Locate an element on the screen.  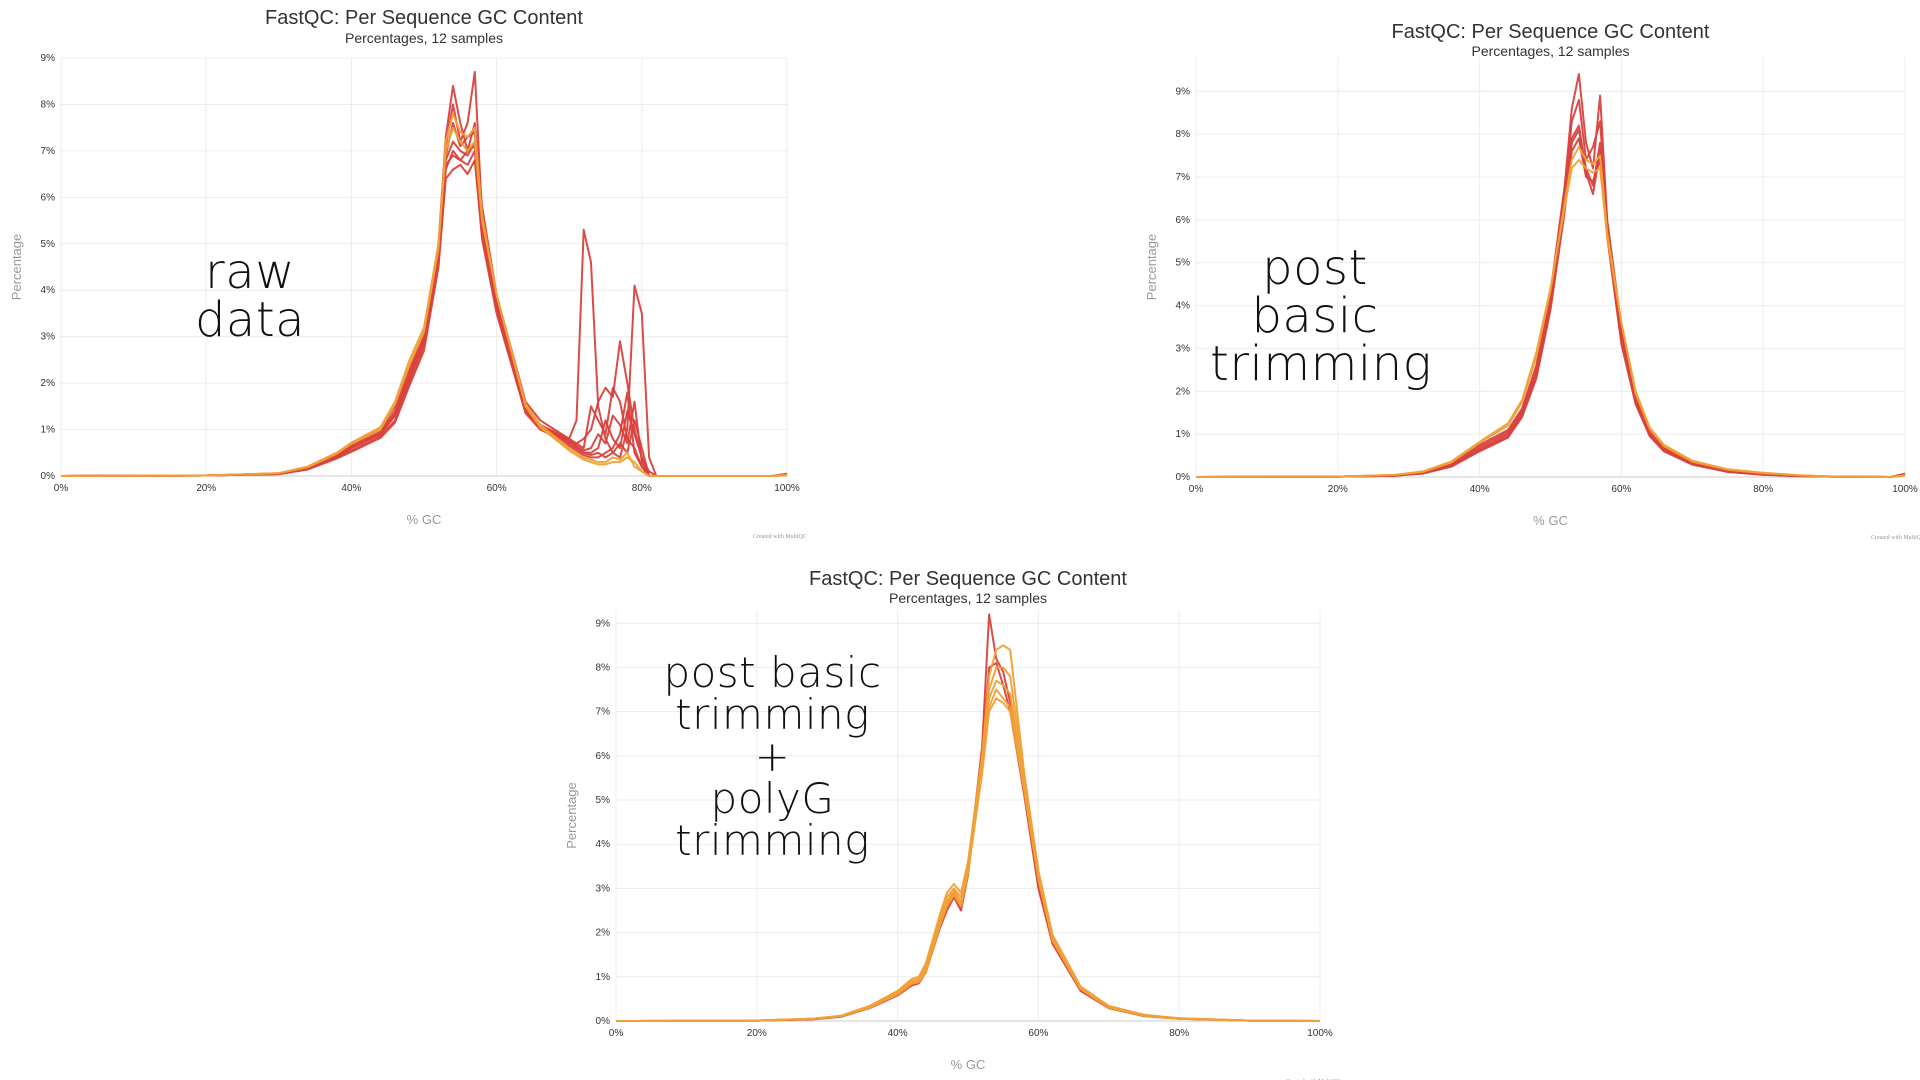
annotation-post-polyg-trimming: post basic trimming + polyG trimming is located at coordinates (772, 757).